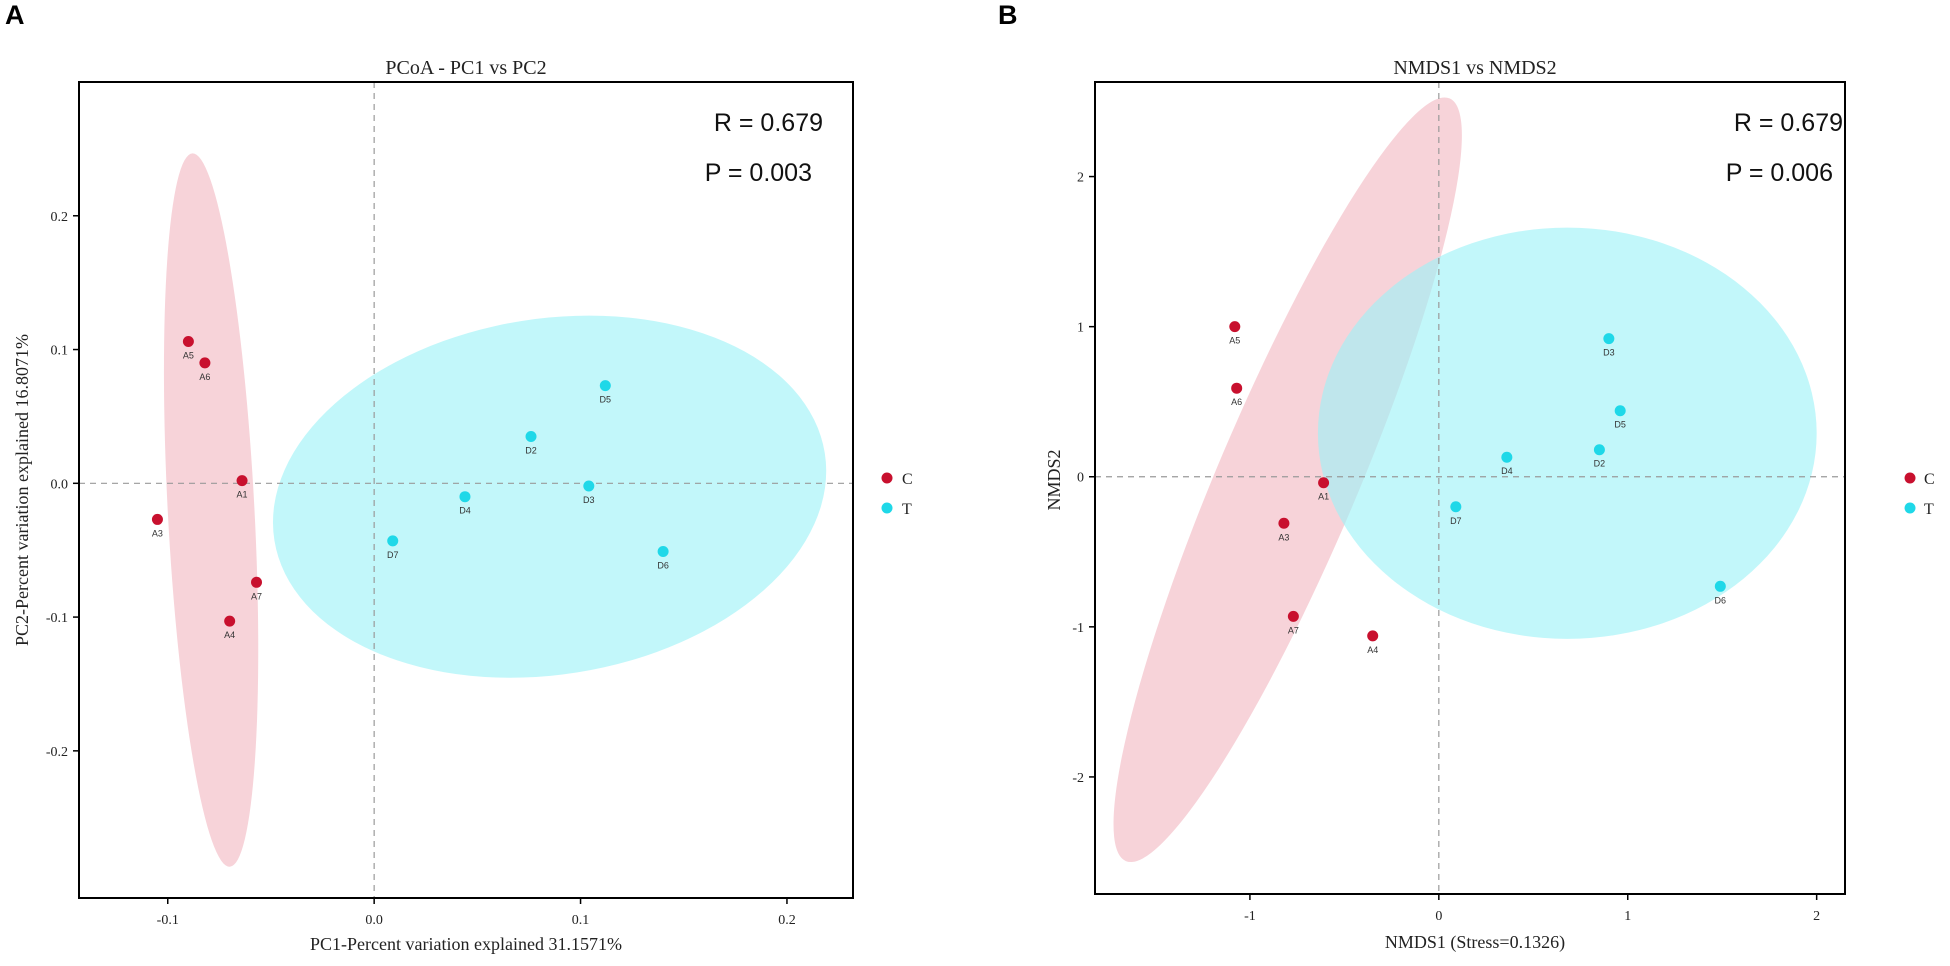 This screenshot has width=1950, height=966. I want to click on panel-a-point-label-d7: D7, so click(393, 555).